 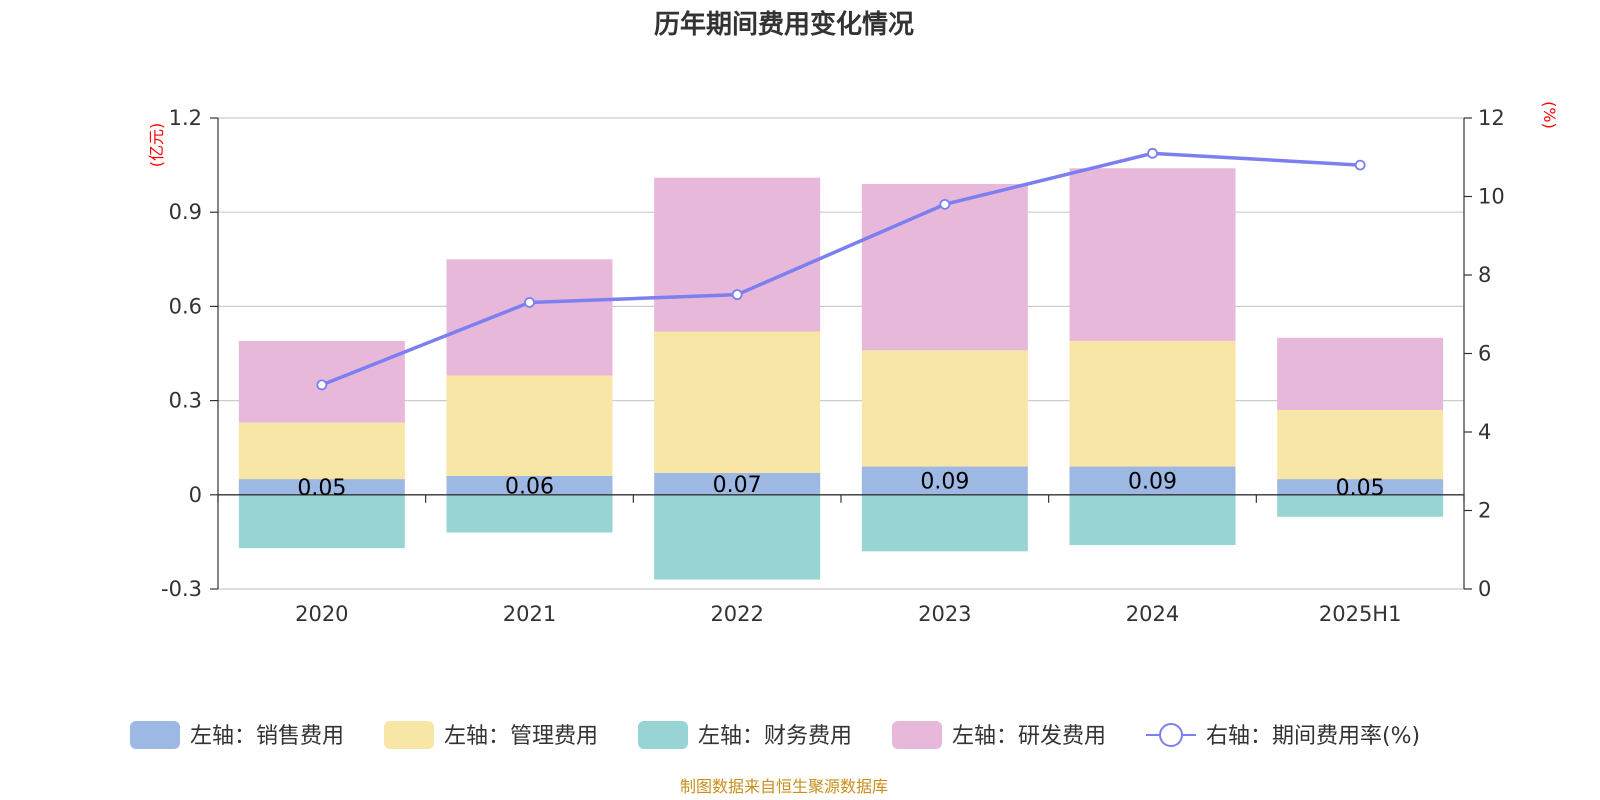 I want to click on legend-label: 左轴：管理费用, so click(x=521, y=736).